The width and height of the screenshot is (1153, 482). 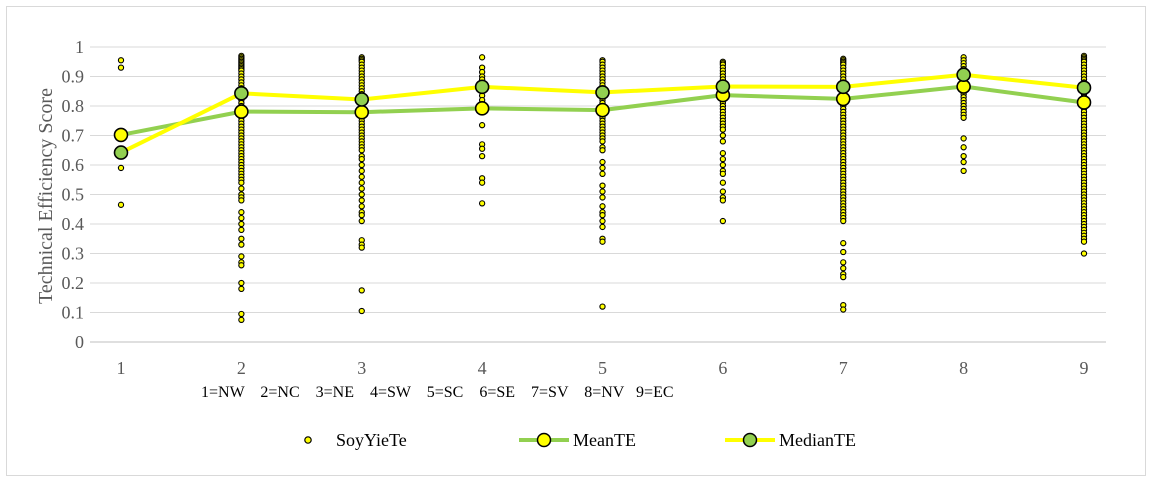 I want to click on x-tick-label: 9, so click(x=1084, y=368).